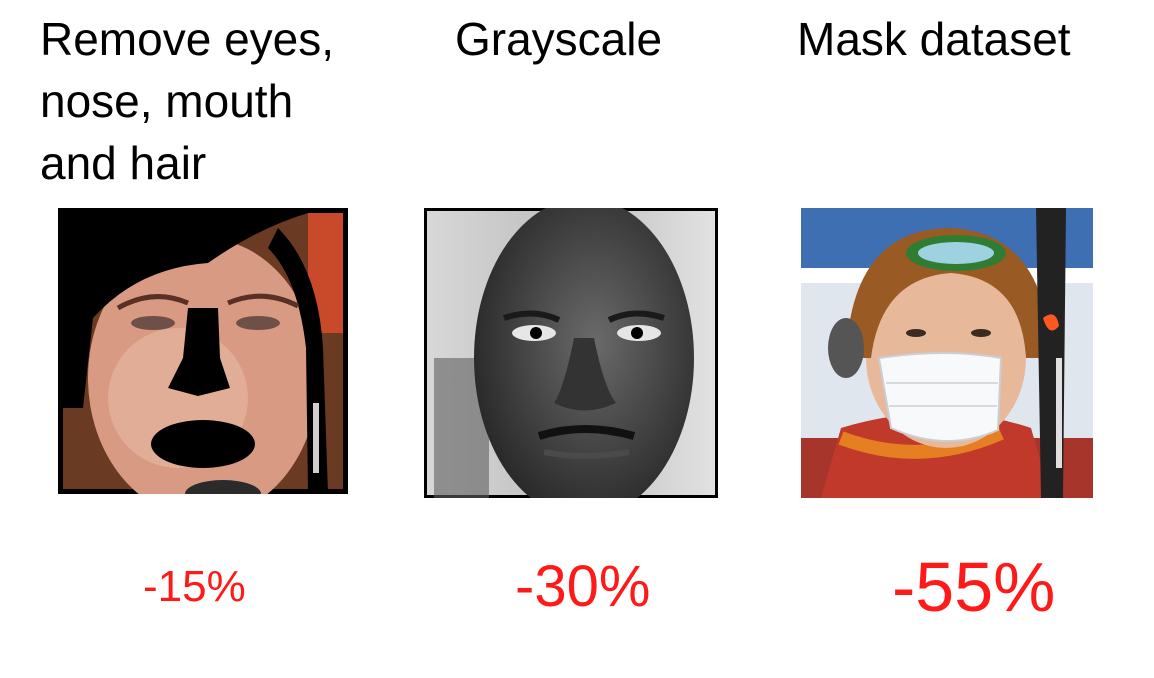  I want to click on column-title-remove-features: Remove eyes, nose, mouth and hair, so click(187, 101).